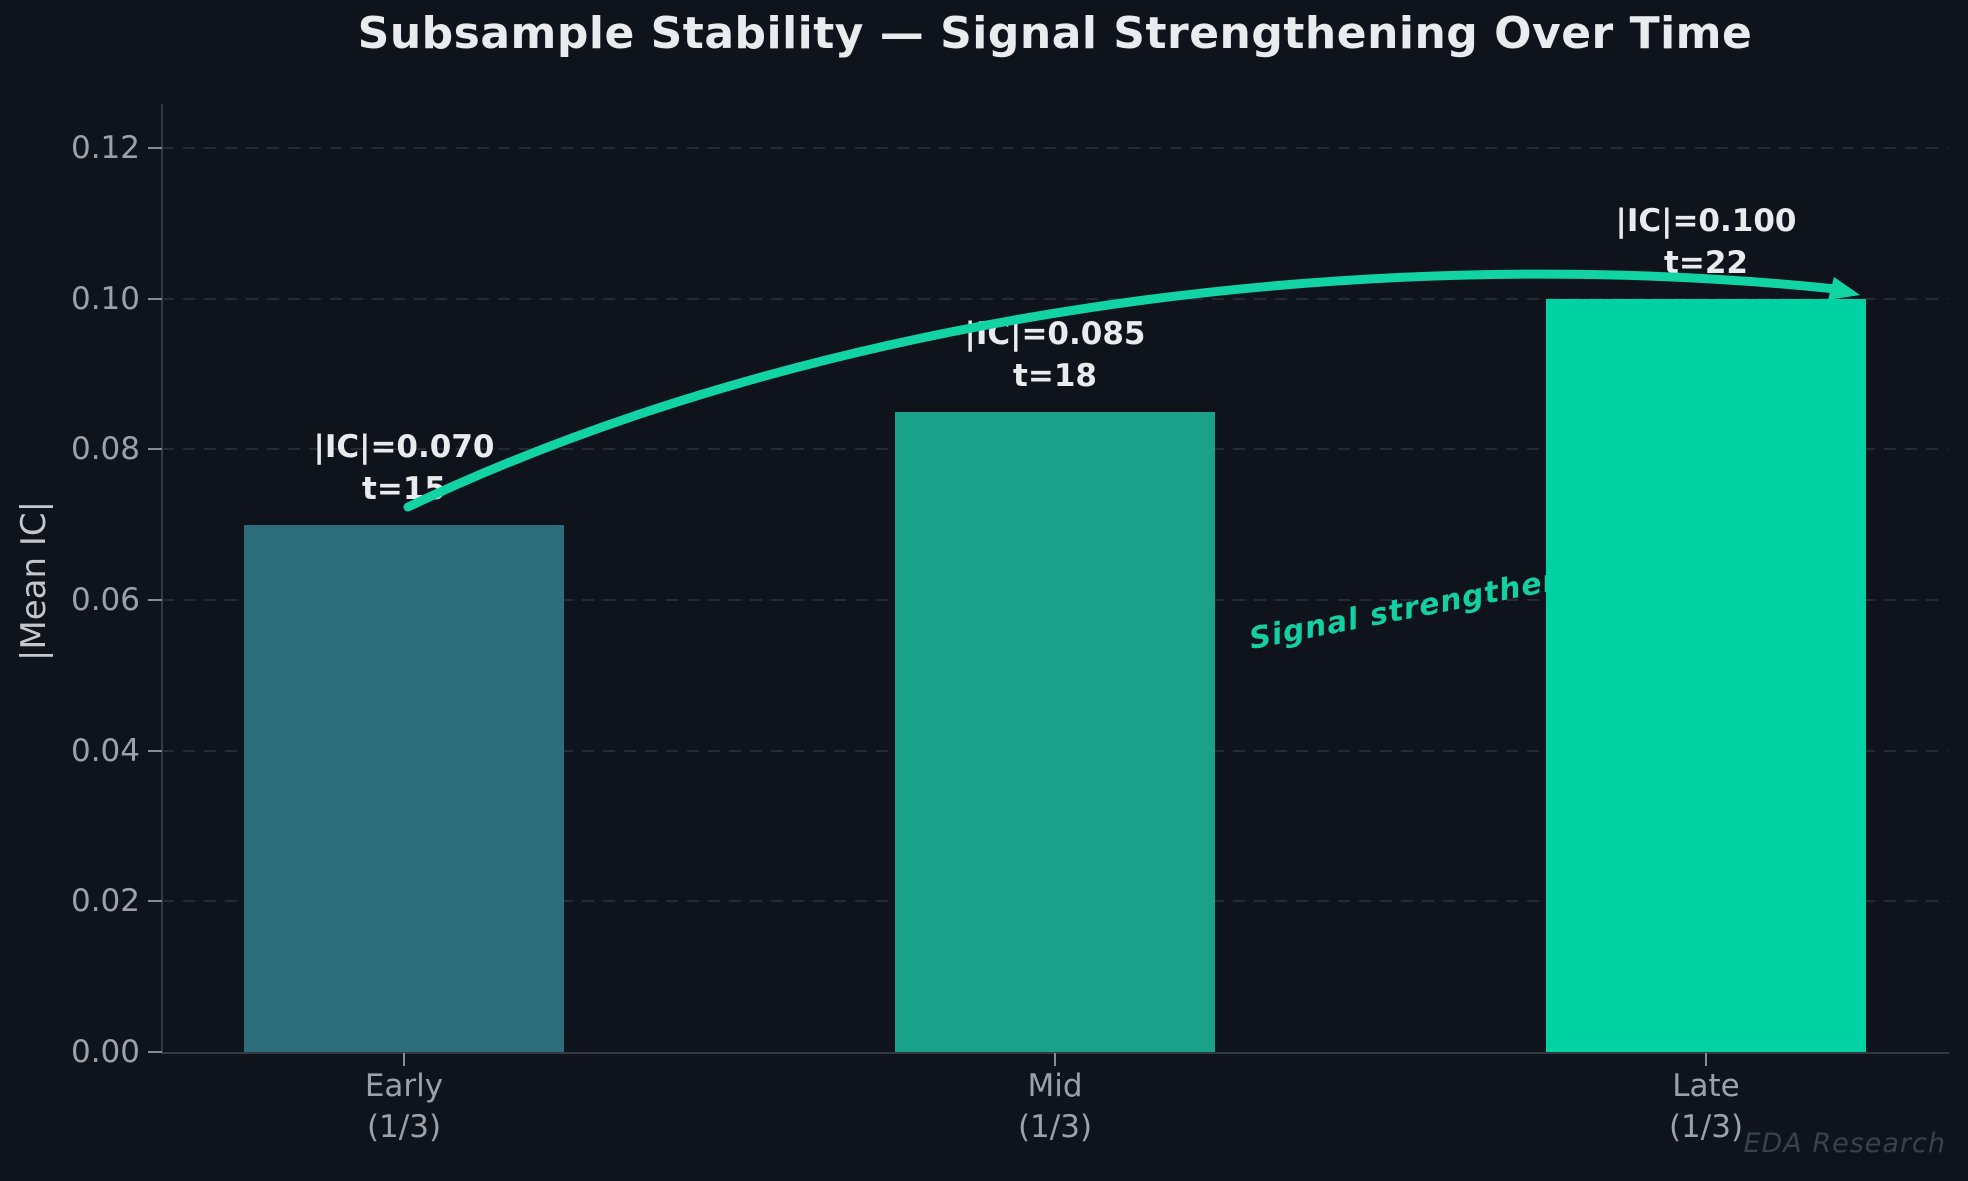 Image resolution: width=1968 pixels, height=1181 pixels. I want to click on y-tick-label: 0.00, so click(105, 1052).